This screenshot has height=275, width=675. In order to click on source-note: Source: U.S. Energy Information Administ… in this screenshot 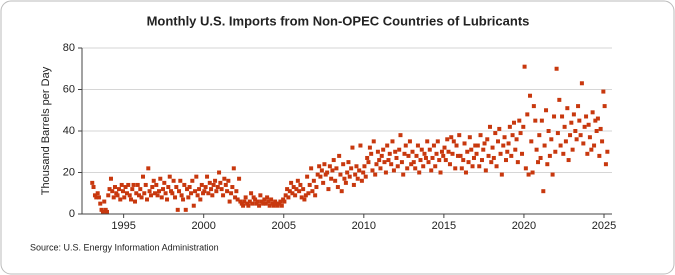, I will do `click(124, 247)`.